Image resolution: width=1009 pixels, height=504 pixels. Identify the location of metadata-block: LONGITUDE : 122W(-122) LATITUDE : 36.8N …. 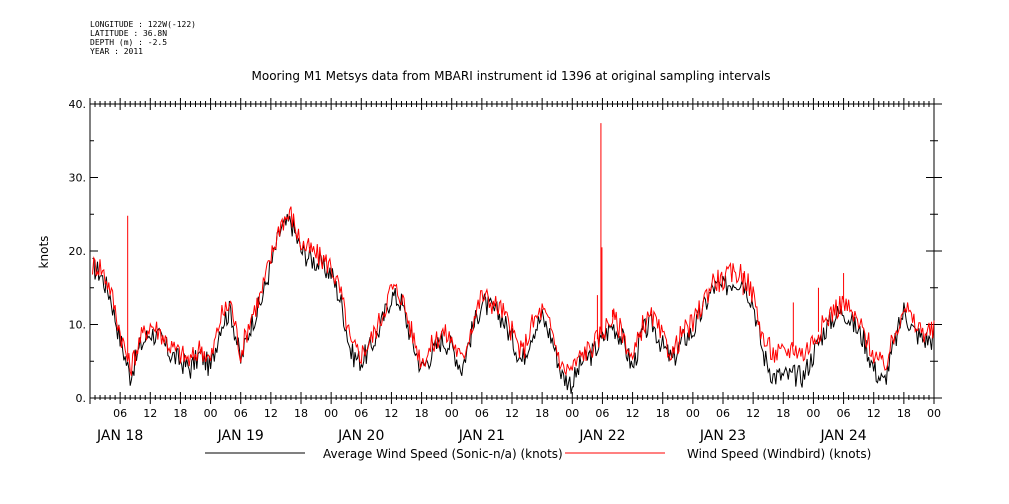
(143, 38).